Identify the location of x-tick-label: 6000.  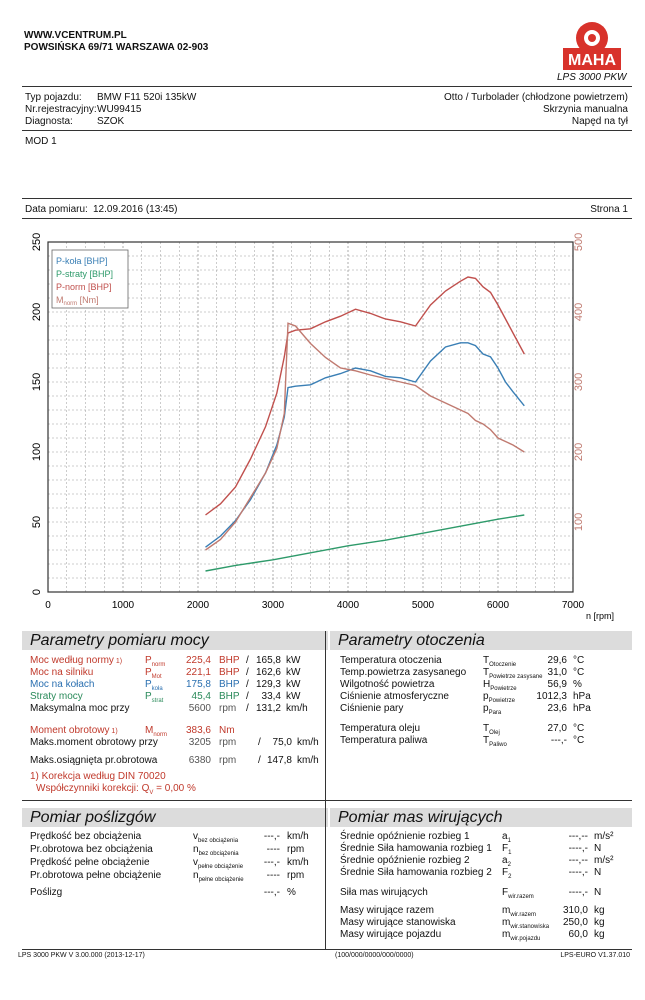
(498, 605).